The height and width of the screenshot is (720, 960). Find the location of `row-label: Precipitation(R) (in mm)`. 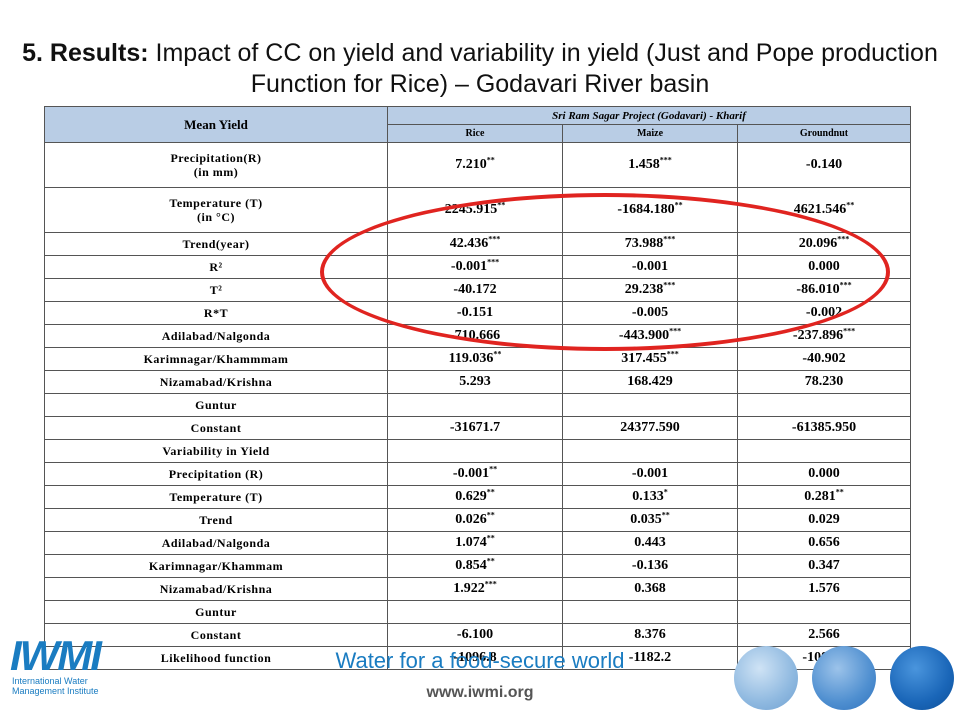

row-label: Precipitation(R) (in mm) is located at coordinates (216, 165).